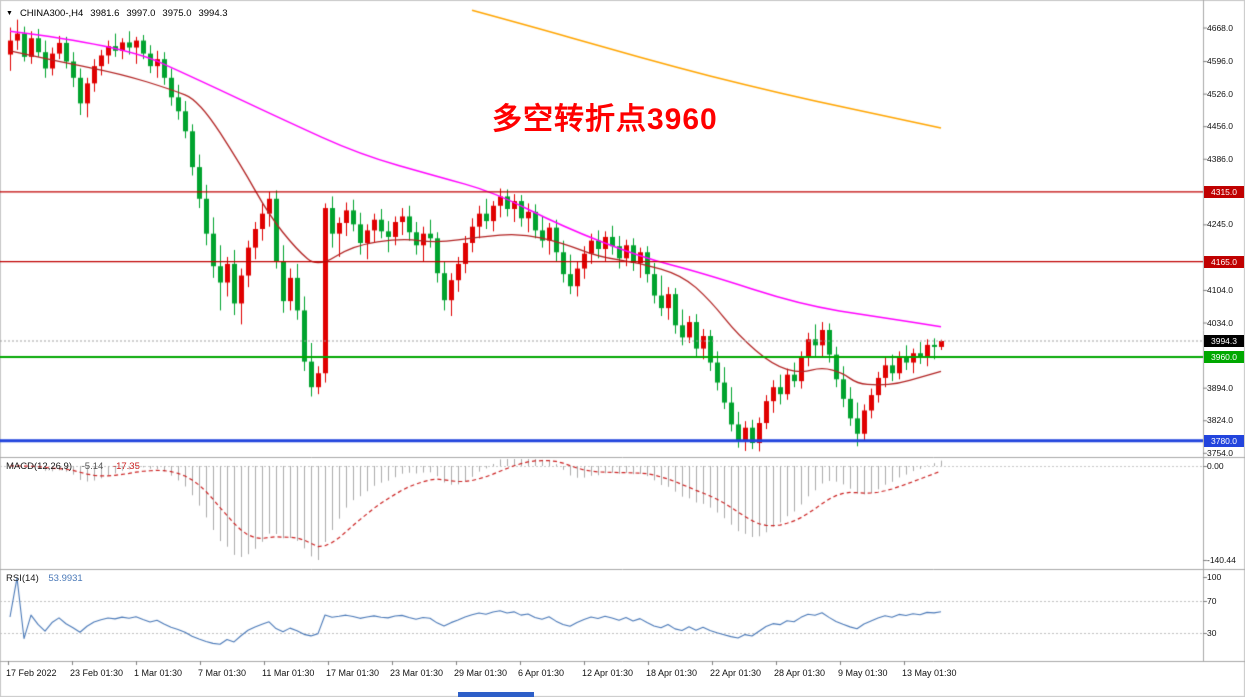 The height and width of the screenshot is (697, 1245). I want to click on date-axis-label: 18 Apr 01:30, so click(672, 673).